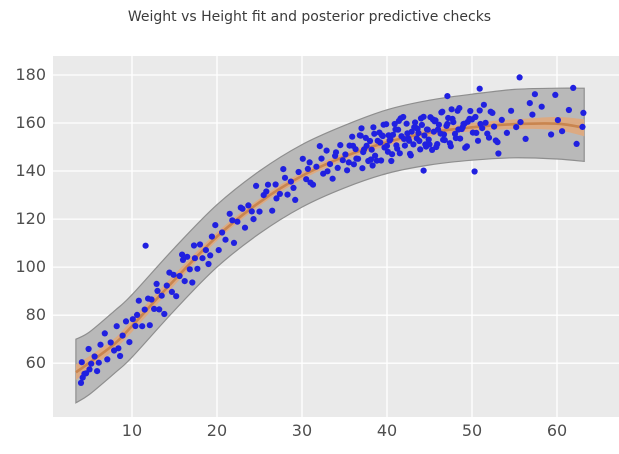 The width and height of the screenshot is (619, 454). Describe the element at coordinates (30, 219) in the screenshot. I see `y-tick-label: 120` at that location.